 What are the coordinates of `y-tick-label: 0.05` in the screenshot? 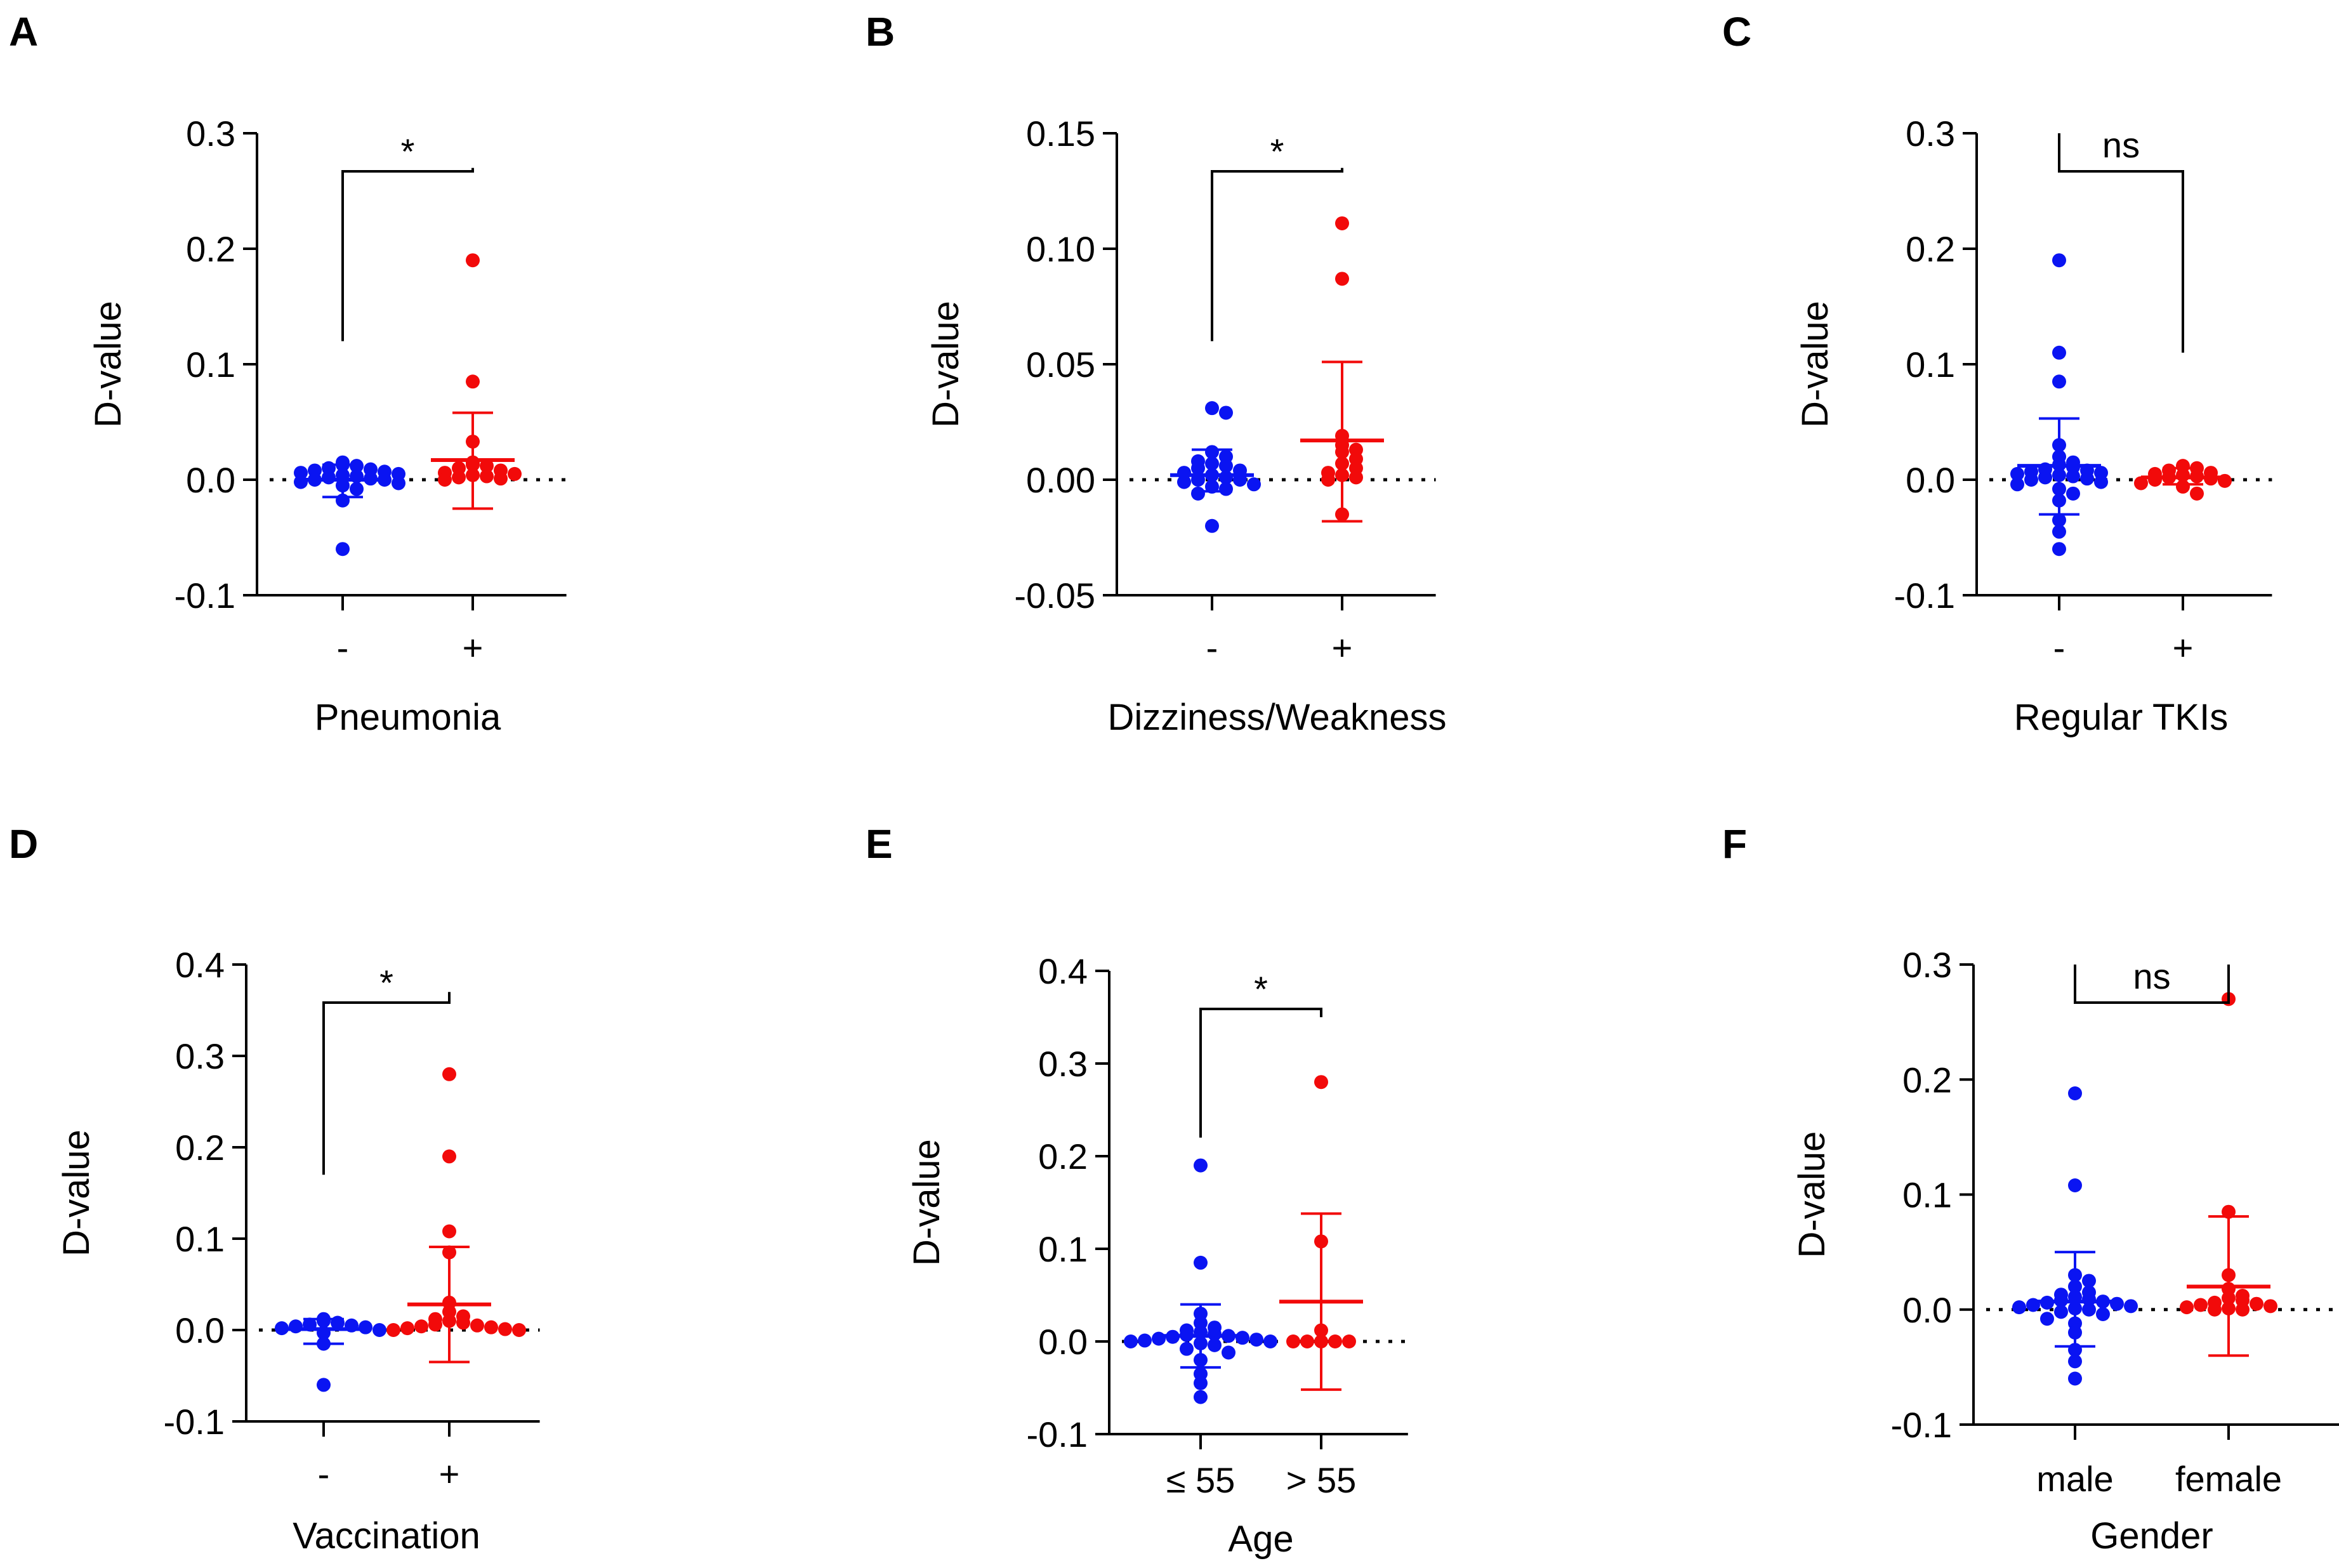 It's located at (1060, 365).